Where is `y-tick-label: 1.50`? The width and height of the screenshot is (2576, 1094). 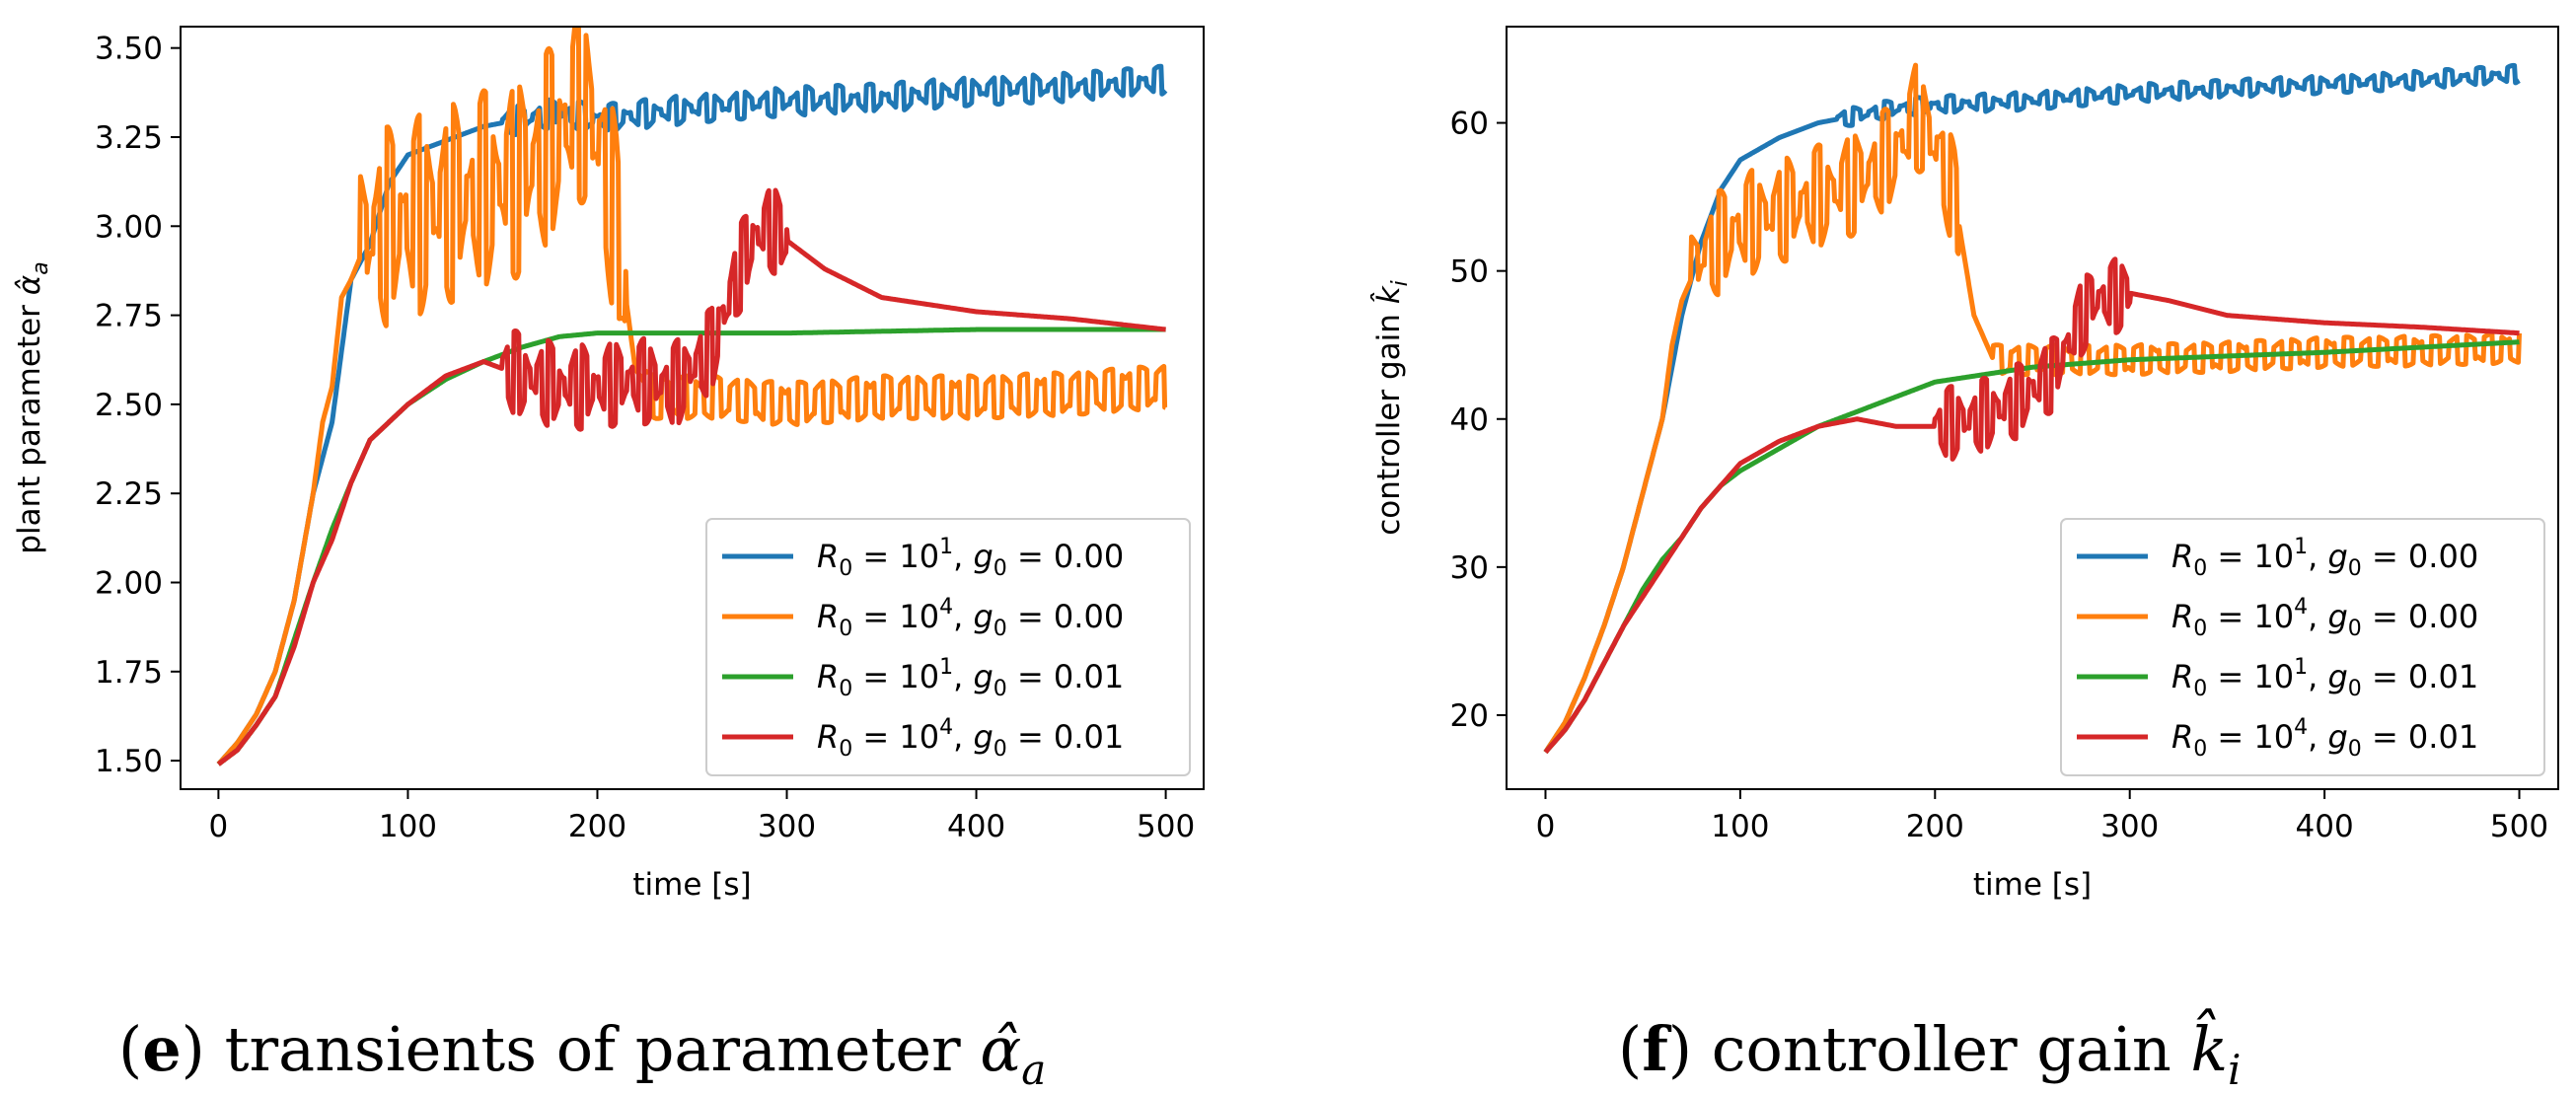
y-tick-label: 1.50 is located at coordinates (129, 761).